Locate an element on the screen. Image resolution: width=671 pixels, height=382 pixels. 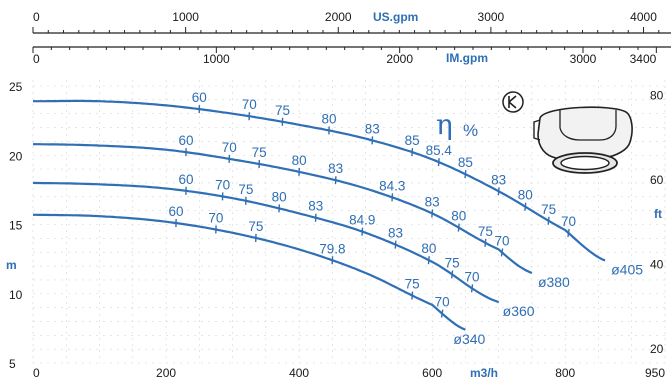
pump-inlet-ring-inner-icon is located at coordinates (585, 163).